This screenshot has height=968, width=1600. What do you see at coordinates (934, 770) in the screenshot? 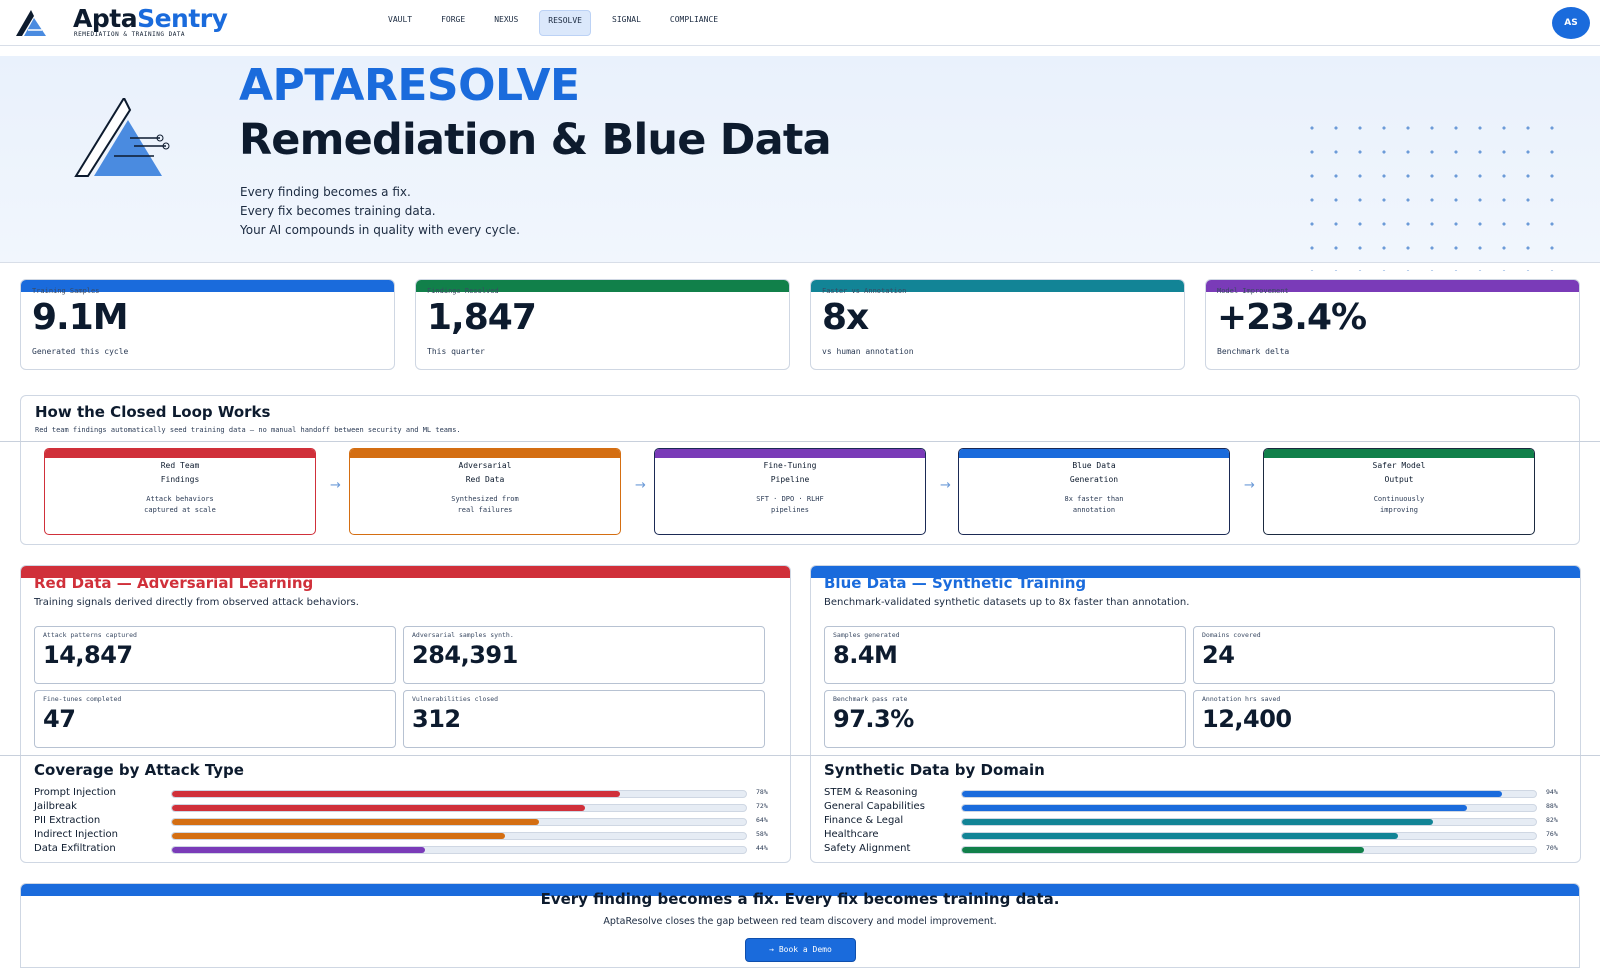
I see `domain-title: Synthetic Data by Domain` at bounding box center [934, 770].